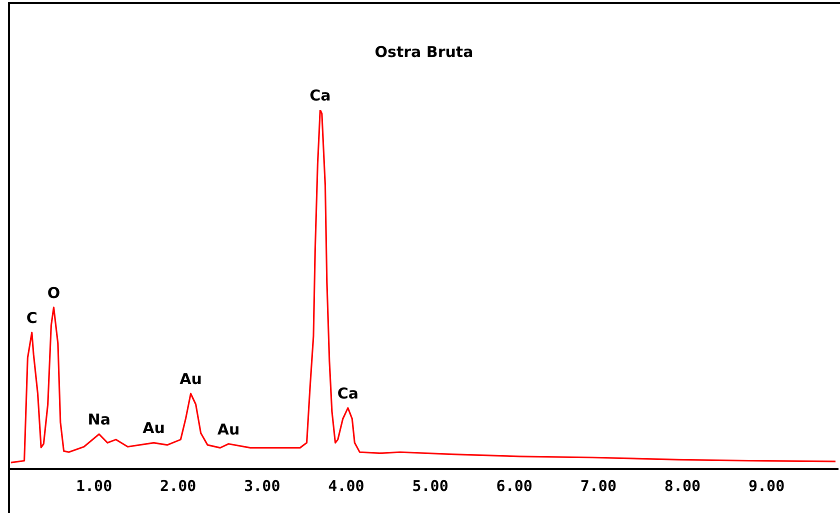 The height and width of the screenshot is (513, 840). What do you see at coordinates (94, 485) in the screenshot?
I see `x-tick-label: 1.00` at bounding box center [94, 485].